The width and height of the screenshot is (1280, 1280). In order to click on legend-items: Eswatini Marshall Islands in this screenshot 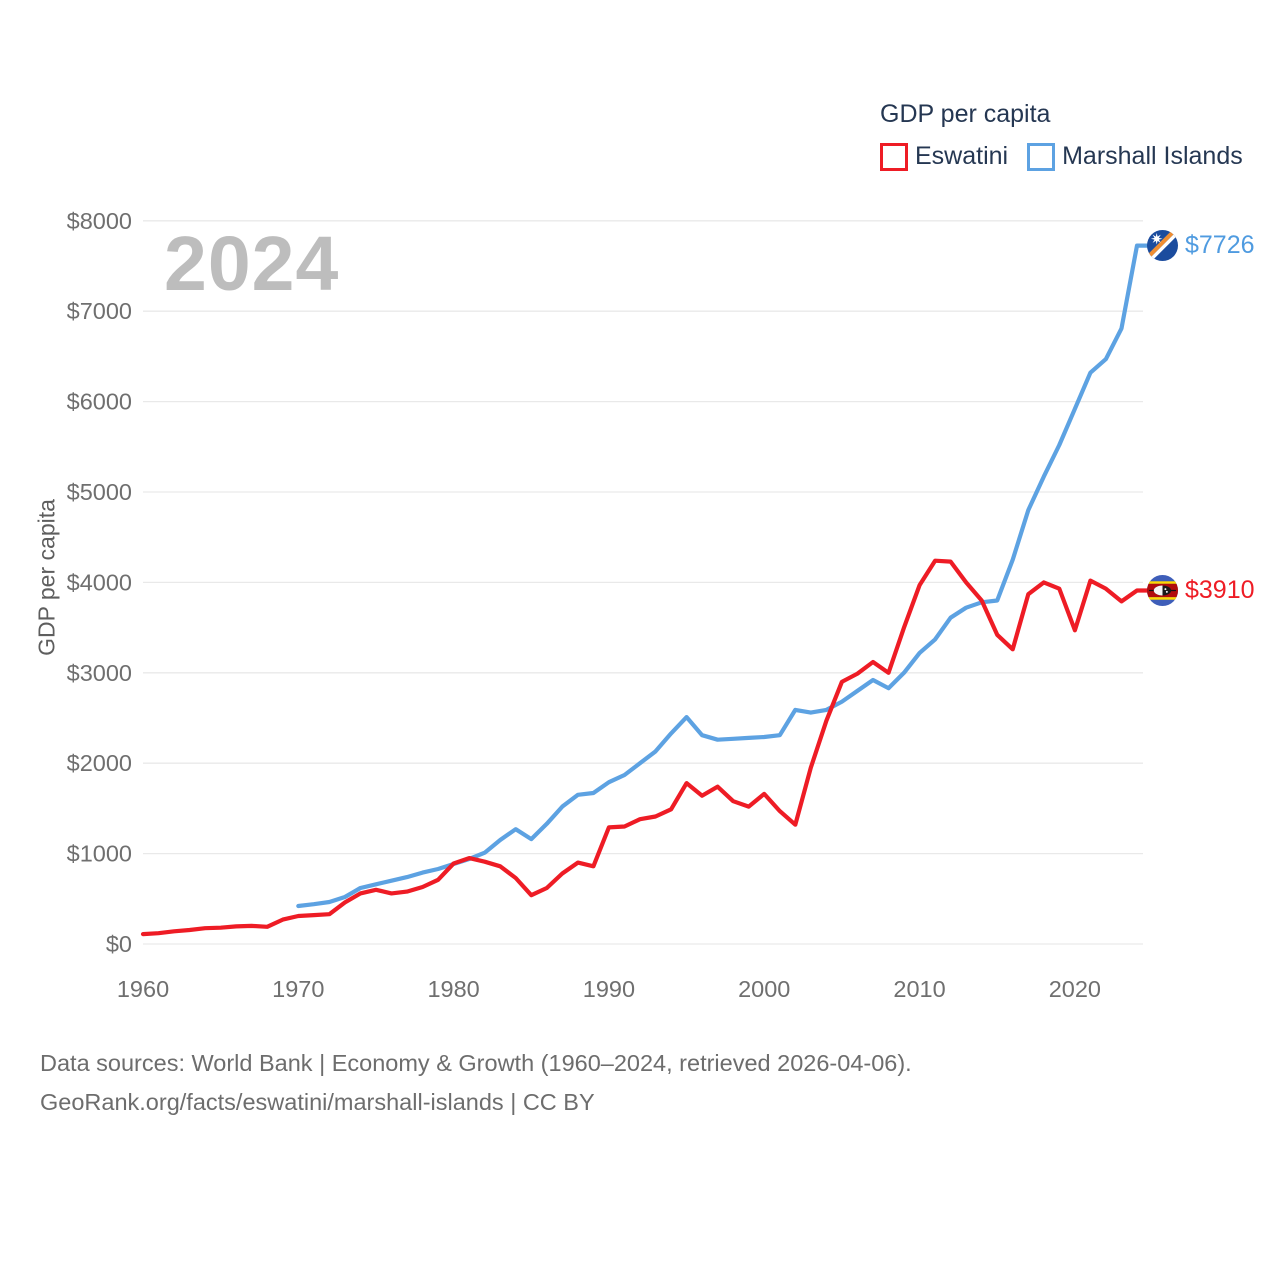, I will do `click(1061, 156)`.